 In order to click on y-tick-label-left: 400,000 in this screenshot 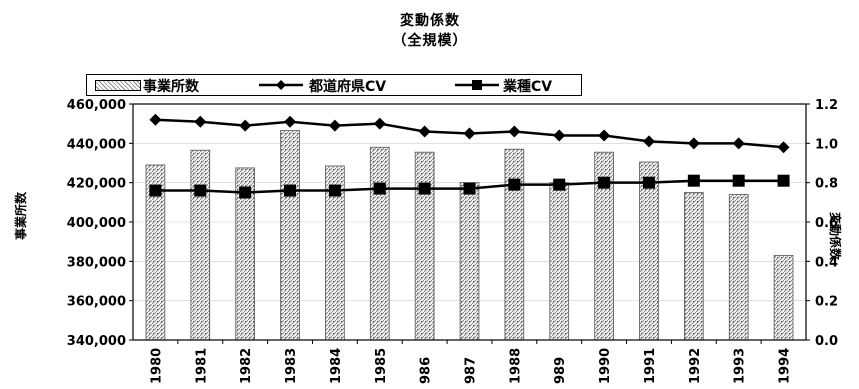, I will do `click(96, 223)`.